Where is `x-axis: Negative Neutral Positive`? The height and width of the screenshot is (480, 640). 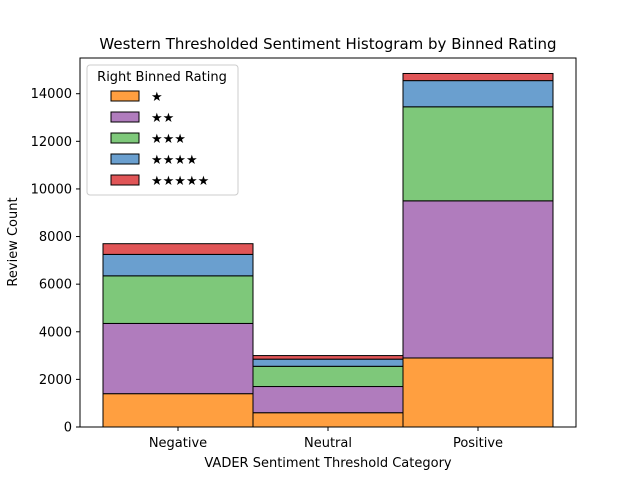
x-axis: Negative Neutral Positive is located at coordinates (326, 439).